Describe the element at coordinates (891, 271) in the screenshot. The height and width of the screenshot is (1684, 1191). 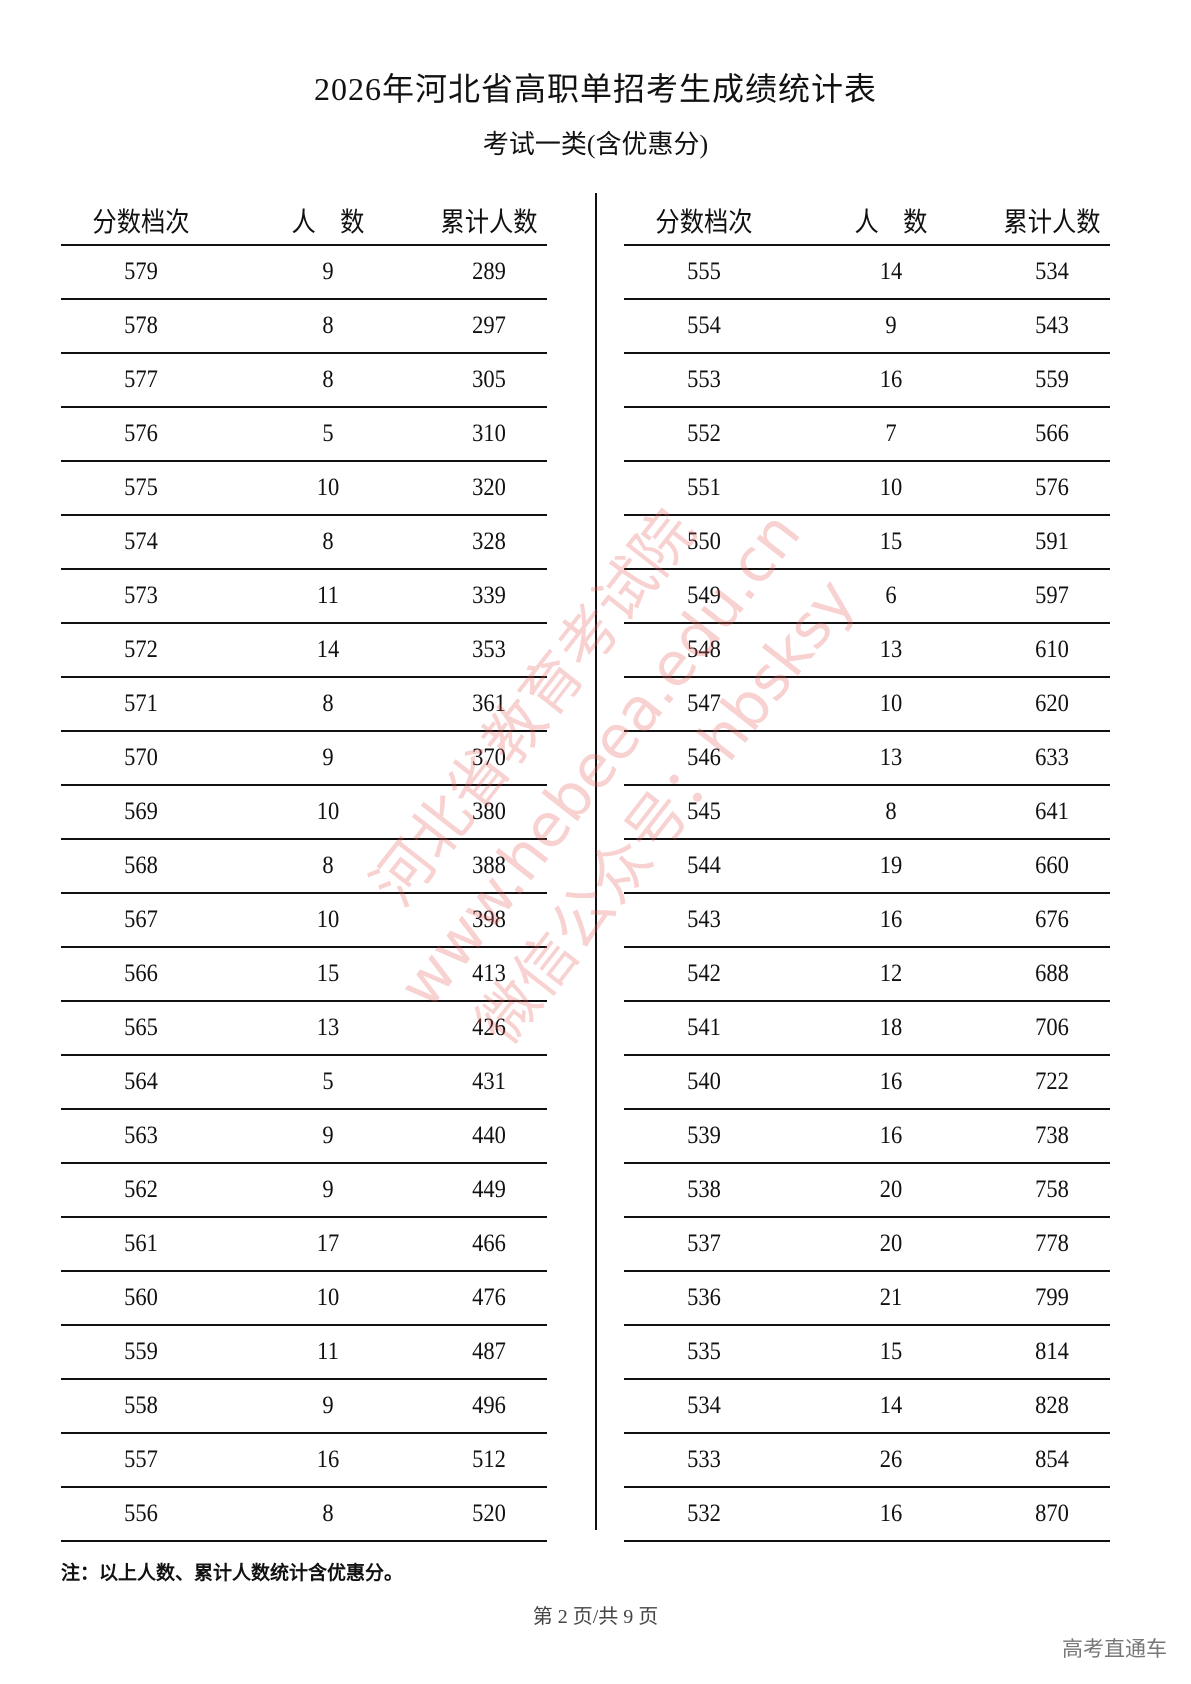
I see `cell-count: 14` at that location.